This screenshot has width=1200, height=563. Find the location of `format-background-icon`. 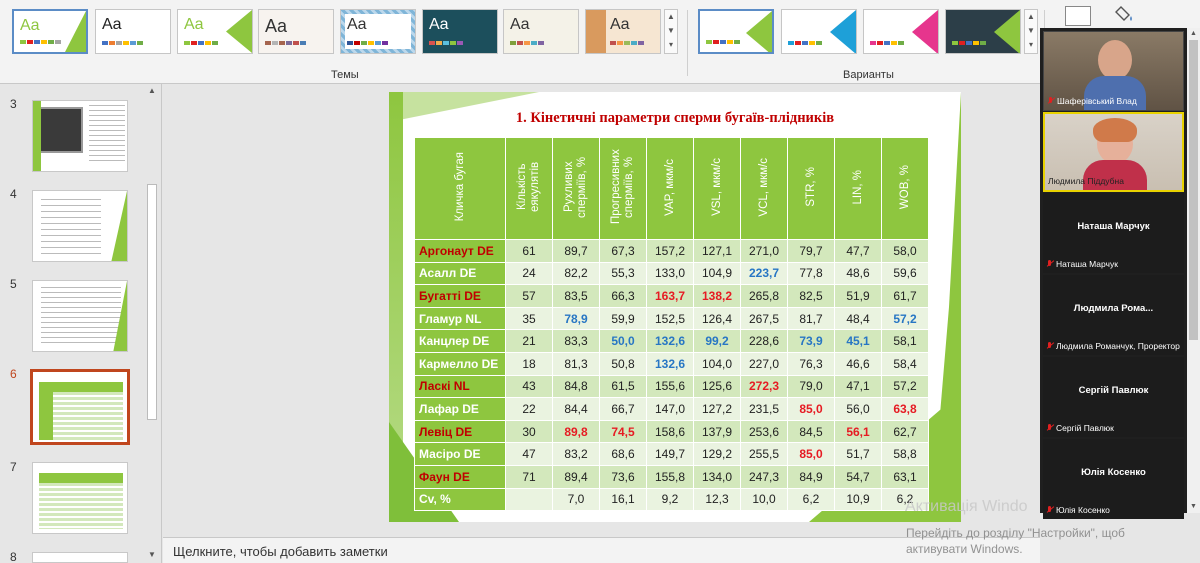

format-background-icon is located at coordinates (1126, 15).